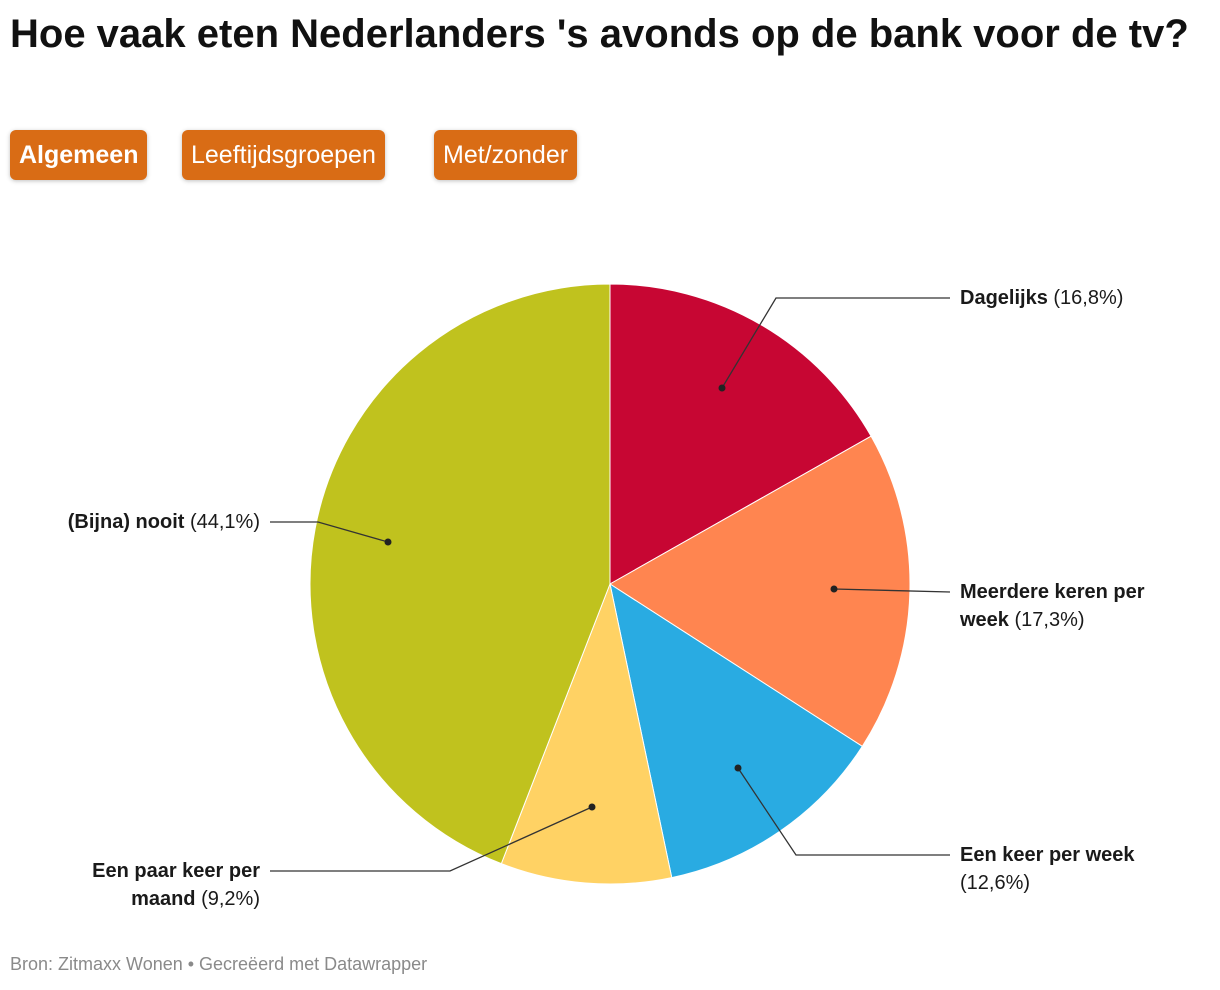  I want to click on slice-label-name: (Bijna) nooit, so click(126, 522).